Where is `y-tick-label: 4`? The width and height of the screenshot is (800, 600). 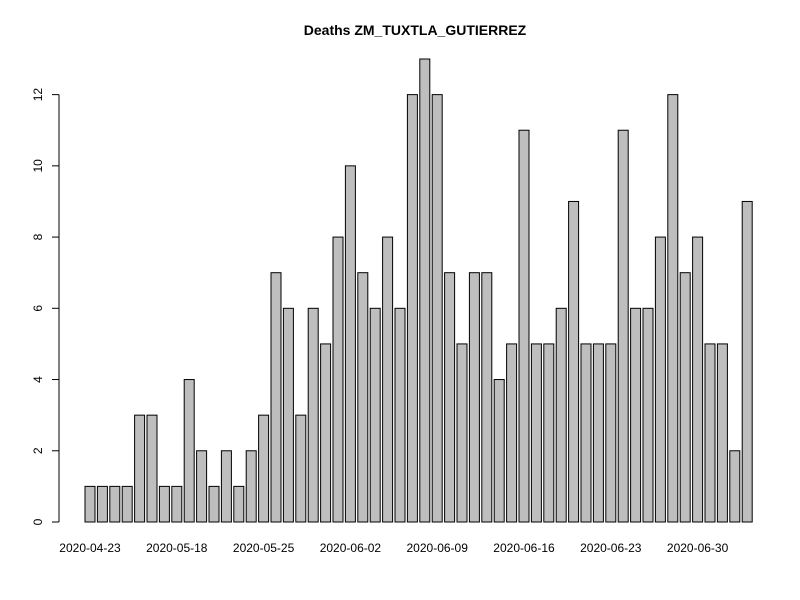 y-tick-label: 4 is located at coordinates (38, 379).